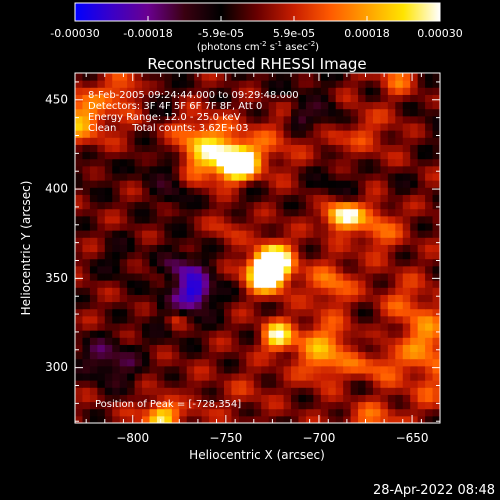 The image size is (500, 500). What do you see at coordinates (56, 233) in the screenshot?
I see `y-tick-labels: 300 350 400 450` at bounding box center [56, 233].